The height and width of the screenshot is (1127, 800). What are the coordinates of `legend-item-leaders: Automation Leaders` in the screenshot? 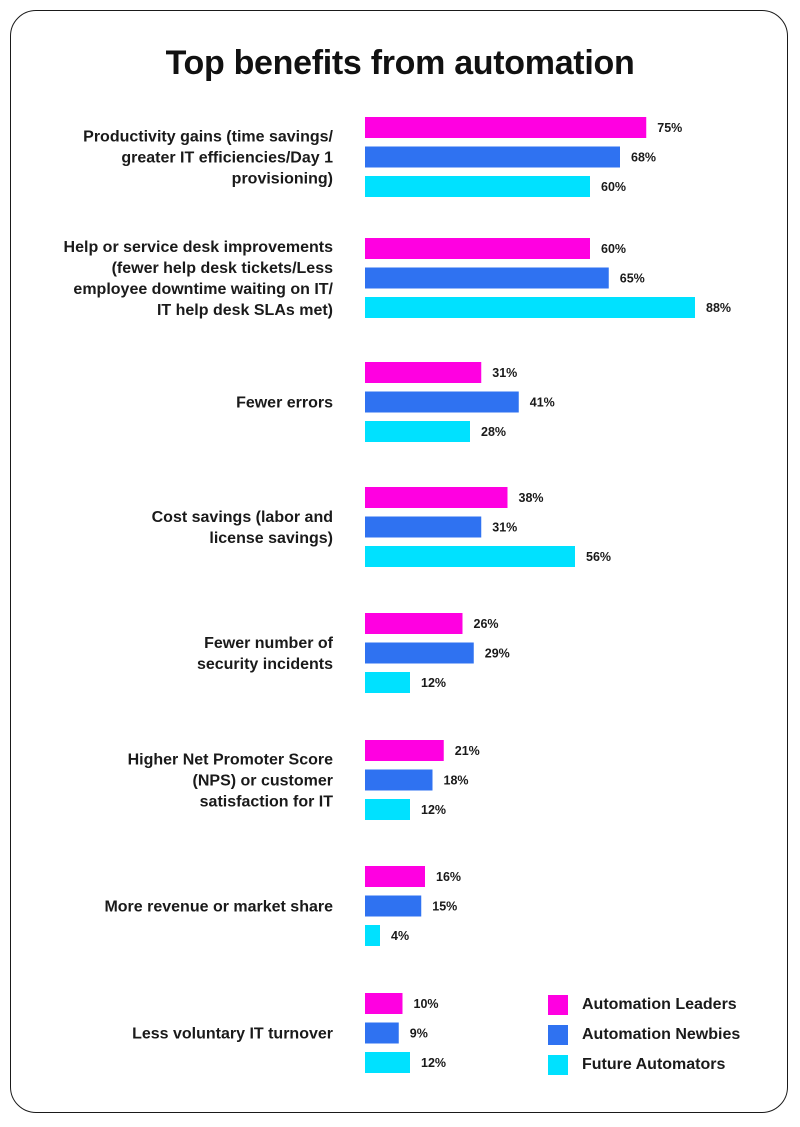 It's located at (644, 1005).